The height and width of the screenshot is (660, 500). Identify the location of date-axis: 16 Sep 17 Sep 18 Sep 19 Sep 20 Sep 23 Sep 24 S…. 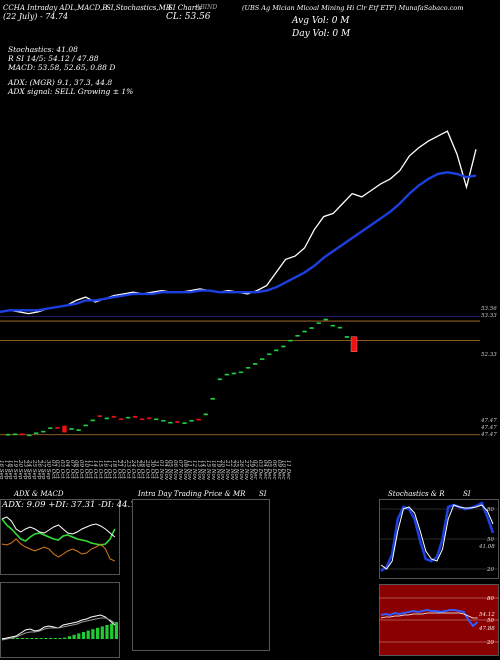
(250, 466).